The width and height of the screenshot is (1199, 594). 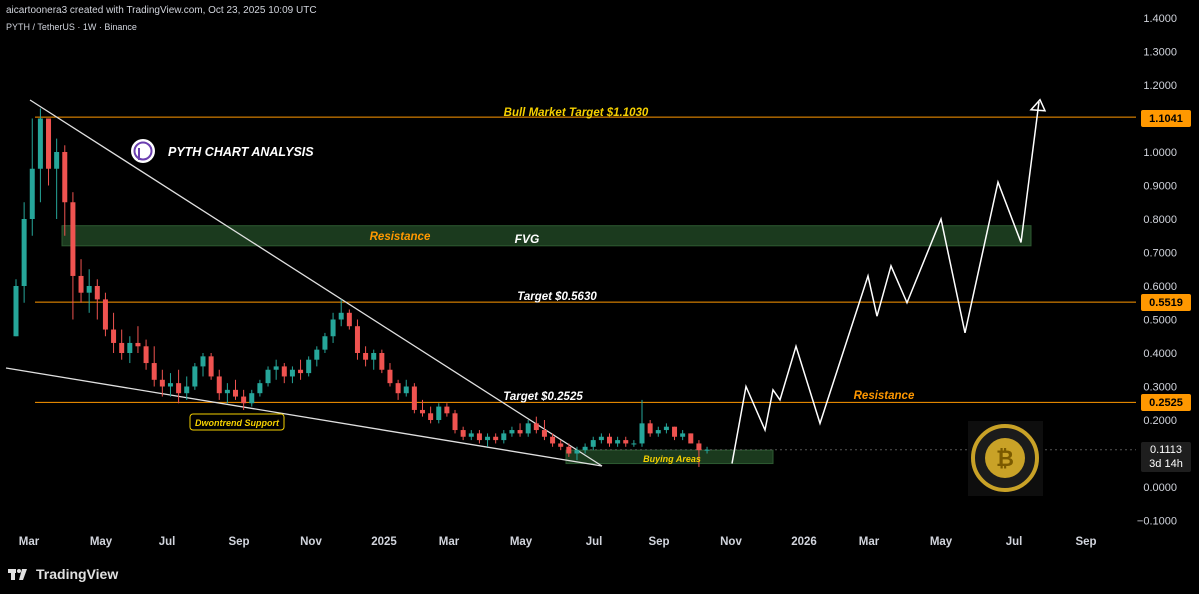 What do you see at coordinates (576, 113) in the screenshot?
I see `bull-target-label: Bull Market Target $1.1030` at bounding box center [576, 113].